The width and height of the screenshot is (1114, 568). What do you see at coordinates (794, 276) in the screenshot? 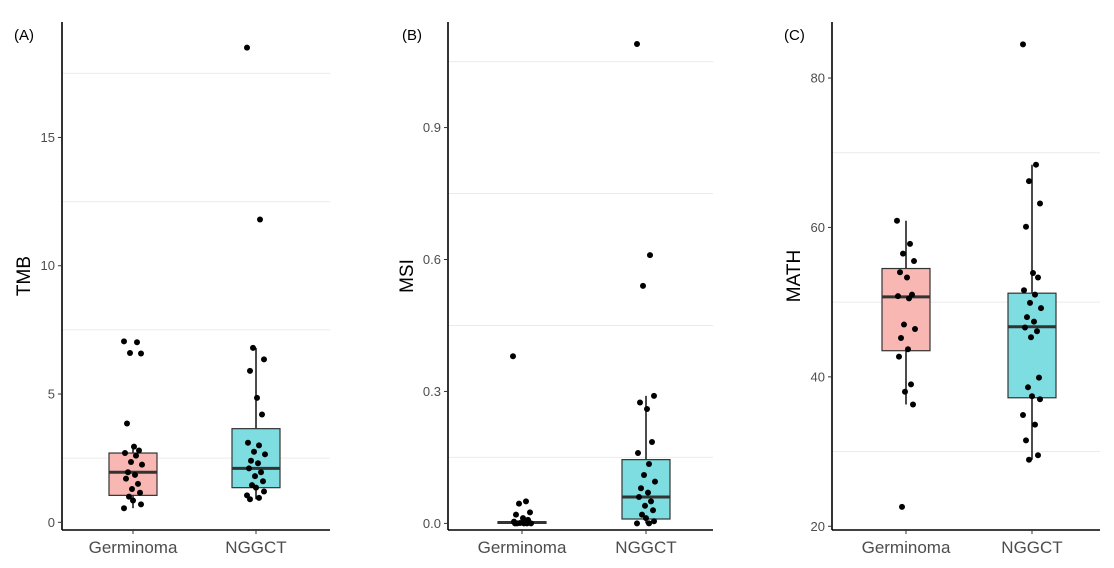
I see `y-axis-title: MATH` at bounding box center [794, 276].